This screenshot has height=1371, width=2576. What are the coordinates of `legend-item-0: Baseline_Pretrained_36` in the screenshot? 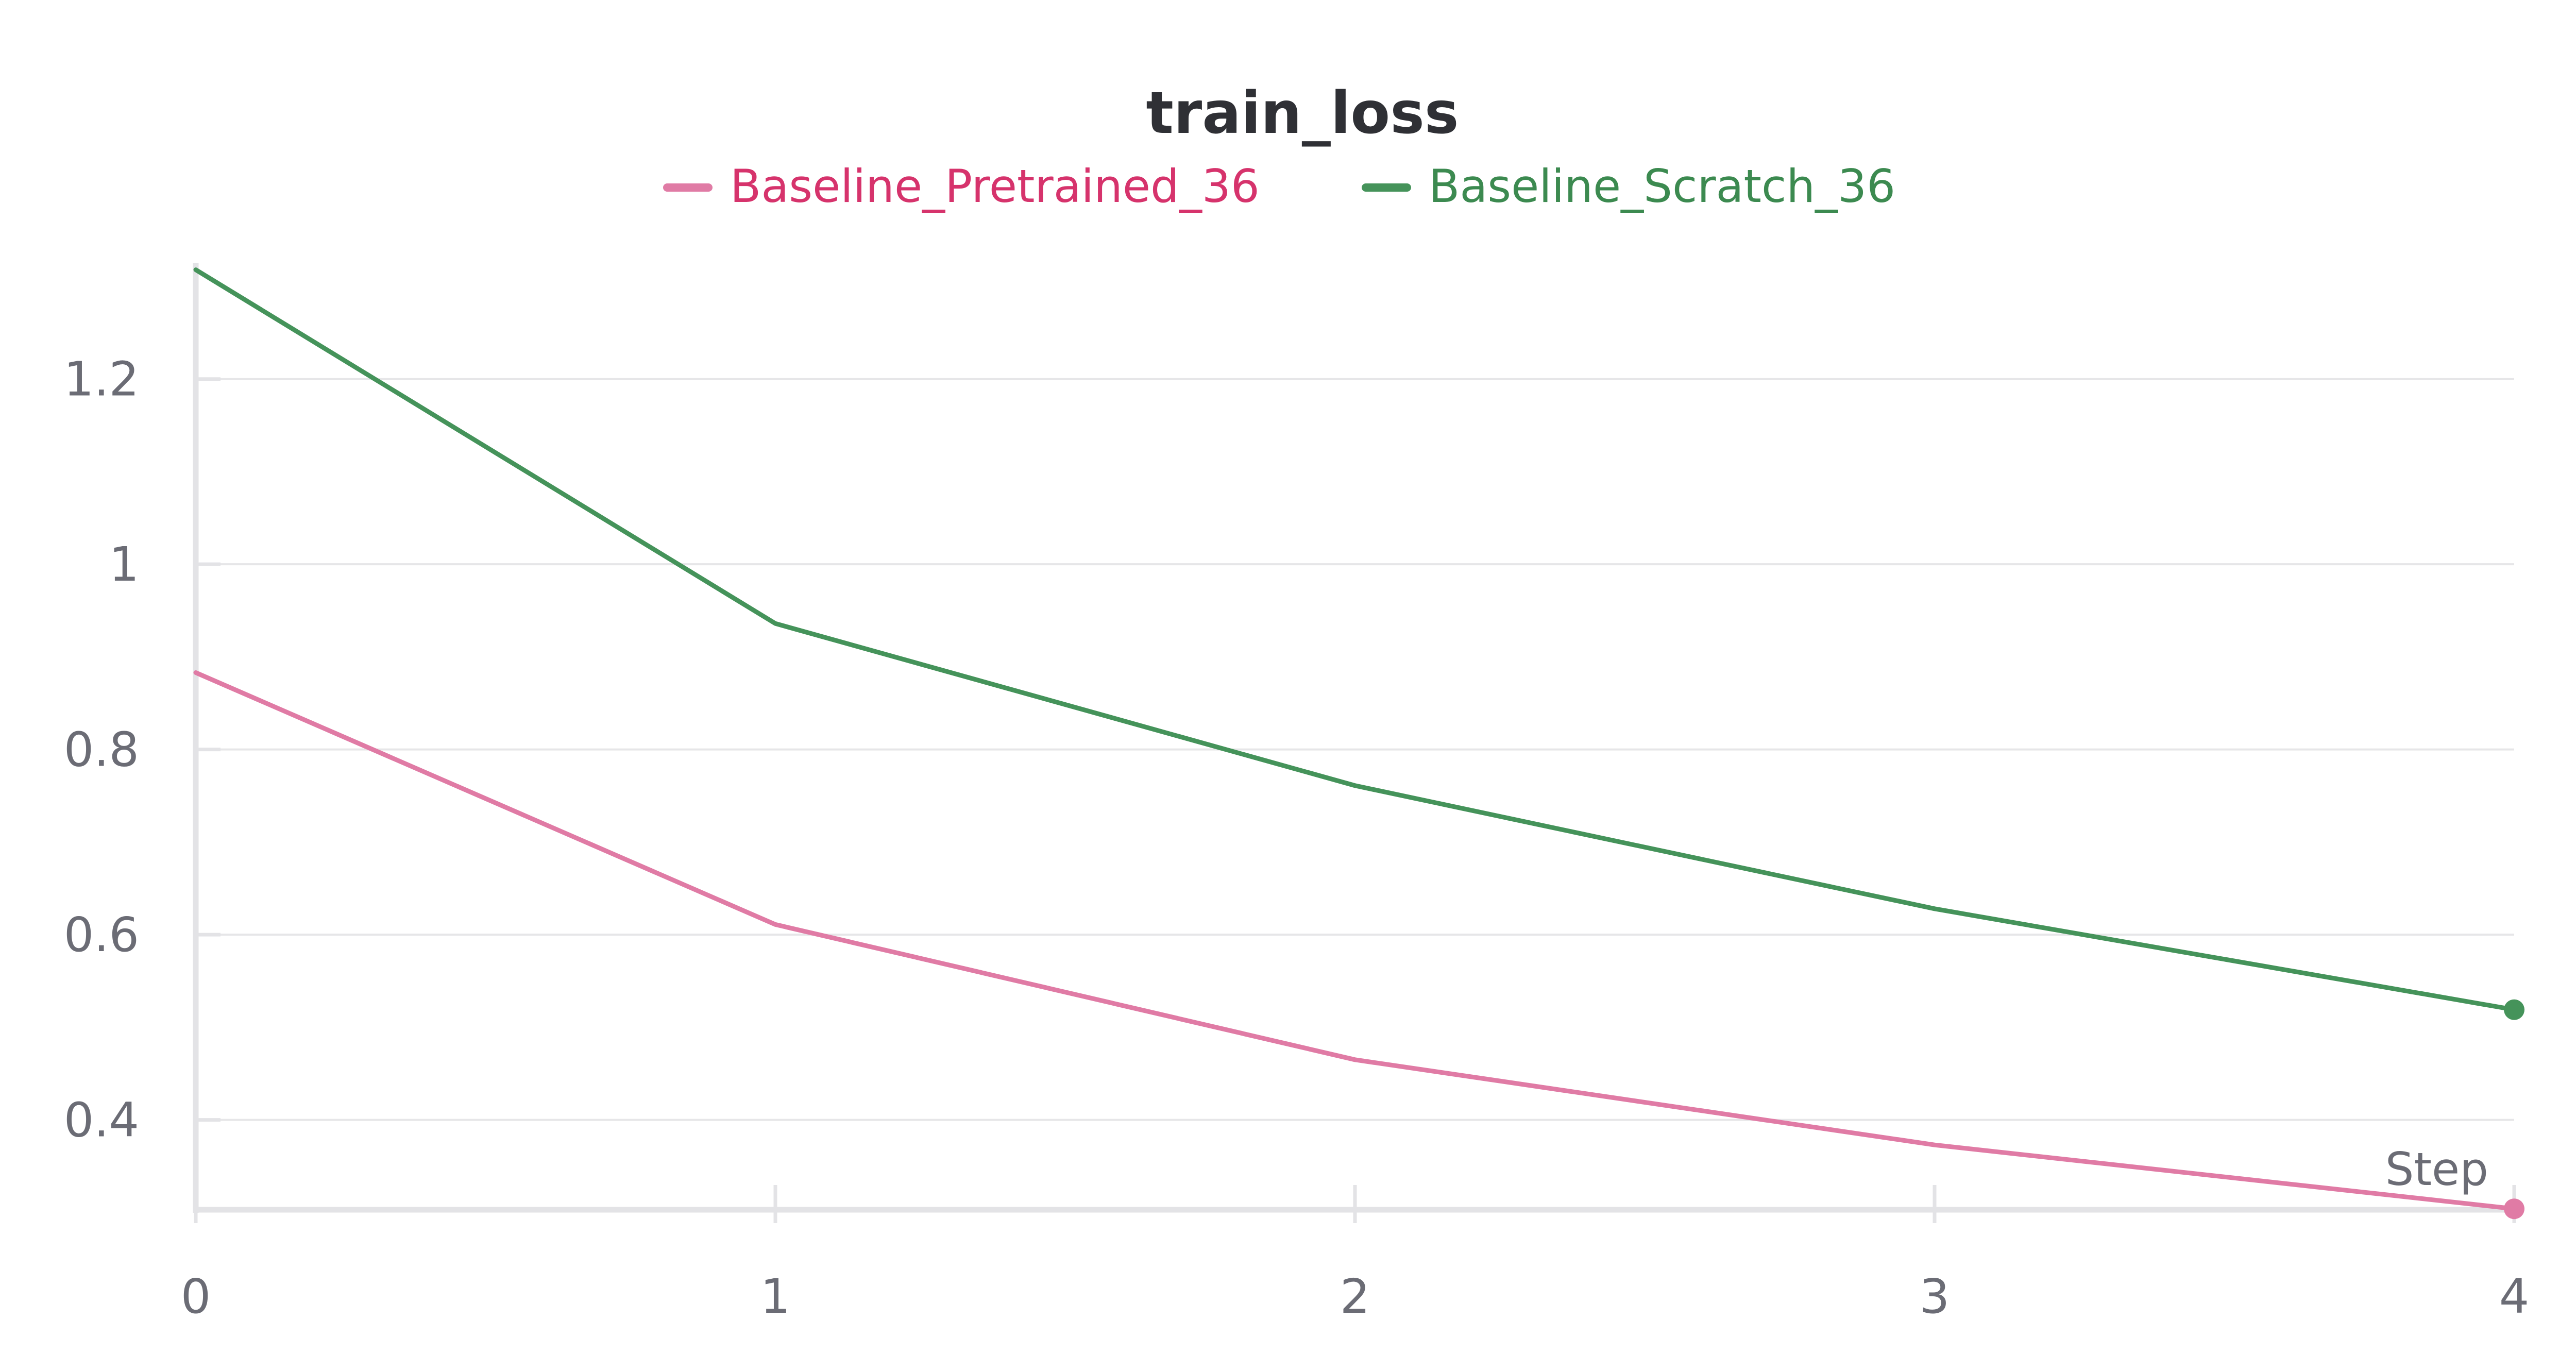 It's located at (961, 186).